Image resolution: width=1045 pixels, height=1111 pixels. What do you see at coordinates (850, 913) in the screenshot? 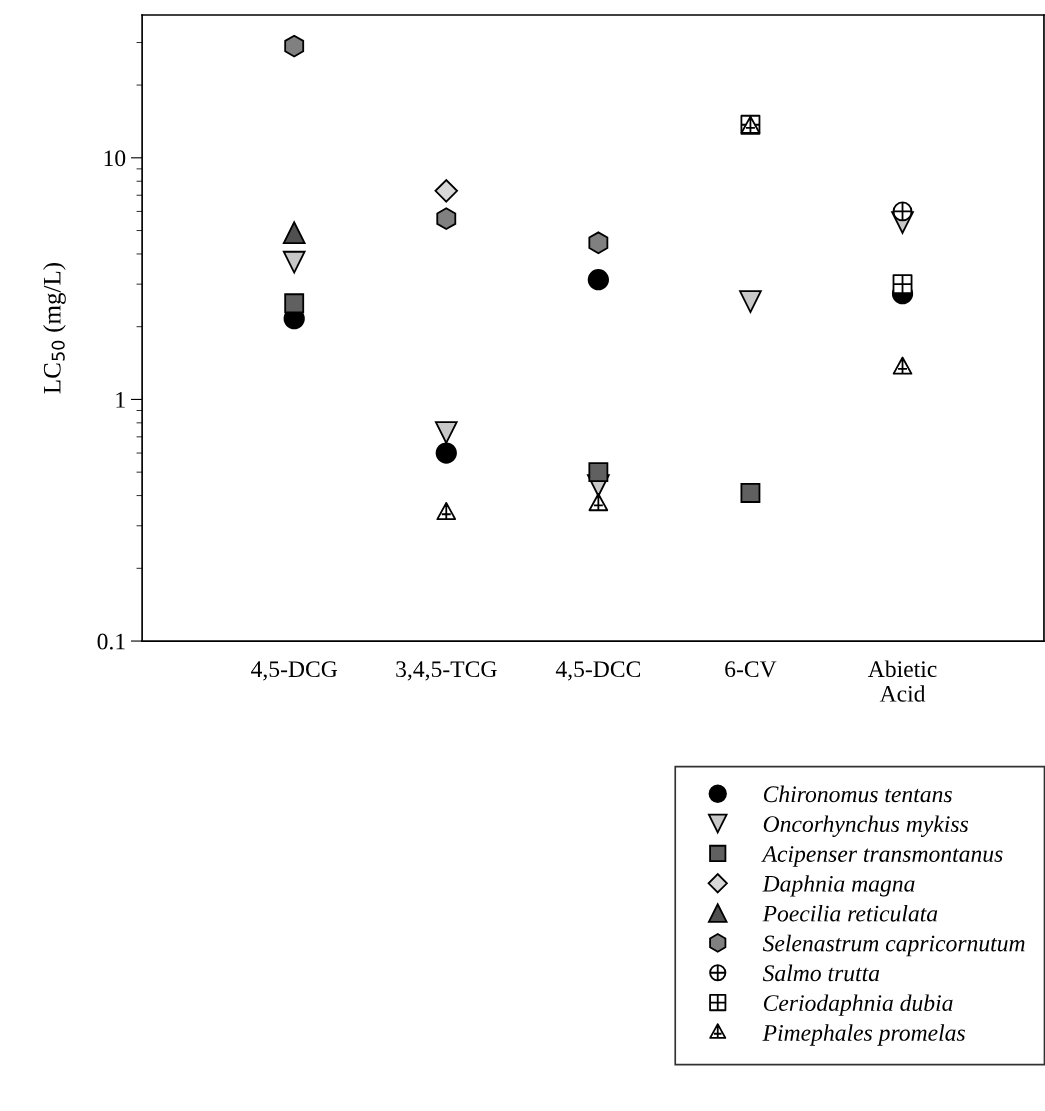
I see `legend-label: Poecilia reticulata` at bounding box center [850, 913].